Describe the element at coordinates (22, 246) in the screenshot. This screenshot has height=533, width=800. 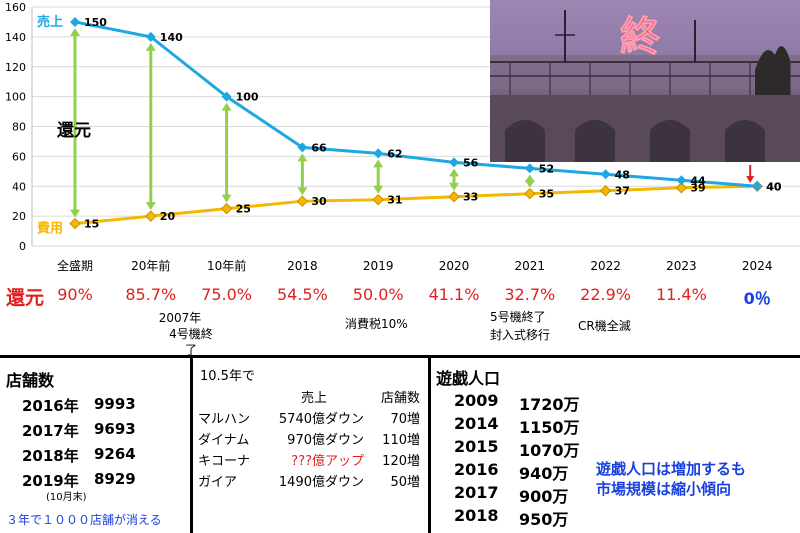
I see `y-tick-label: 0` at that location.